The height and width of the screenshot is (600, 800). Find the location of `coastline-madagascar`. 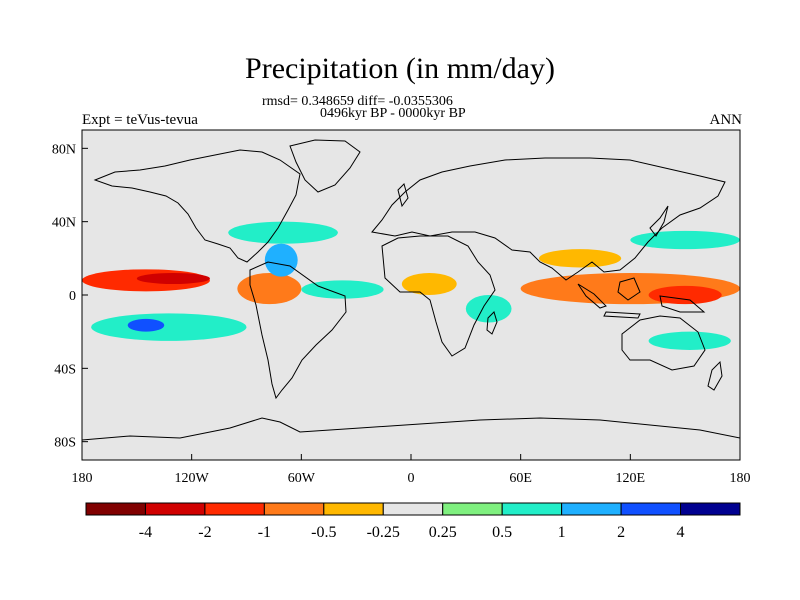

coastline-madagascar is located at coordinates (492, 323).